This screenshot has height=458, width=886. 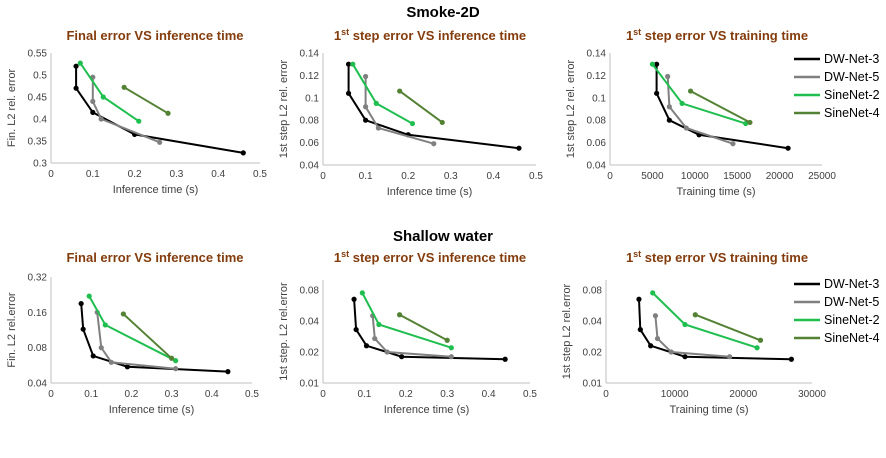 What do you see at coordinates (284, 331) in the screenshot?
I see `y-axis-label: 1st step. L2 rel.error` at bounding box center [284, 331].